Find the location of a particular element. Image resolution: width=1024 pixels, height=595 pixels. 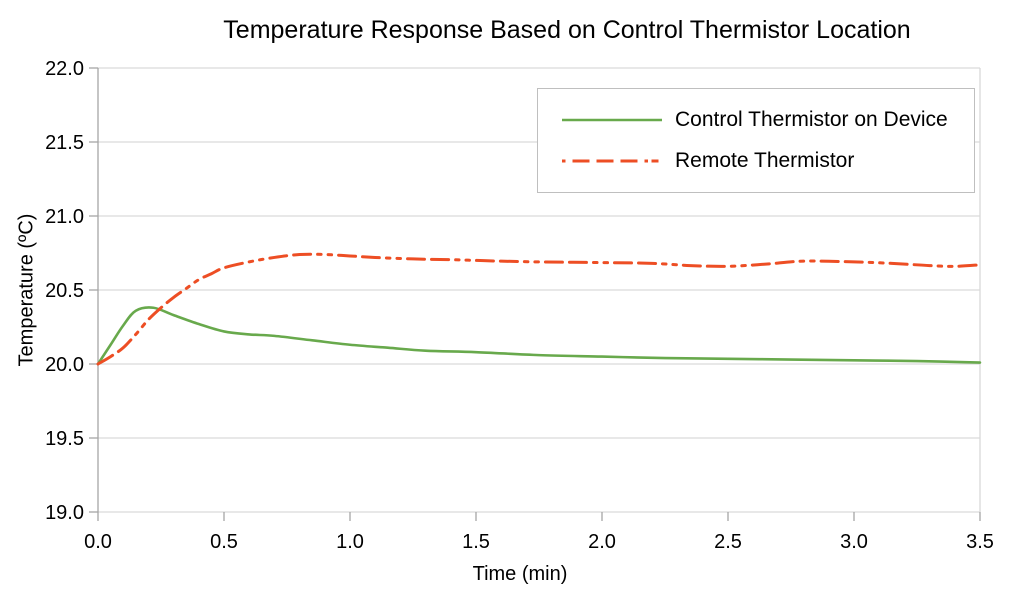

legend-item-control-thermistor: Control Thermistor on Device is located at coordinates (767, 120).